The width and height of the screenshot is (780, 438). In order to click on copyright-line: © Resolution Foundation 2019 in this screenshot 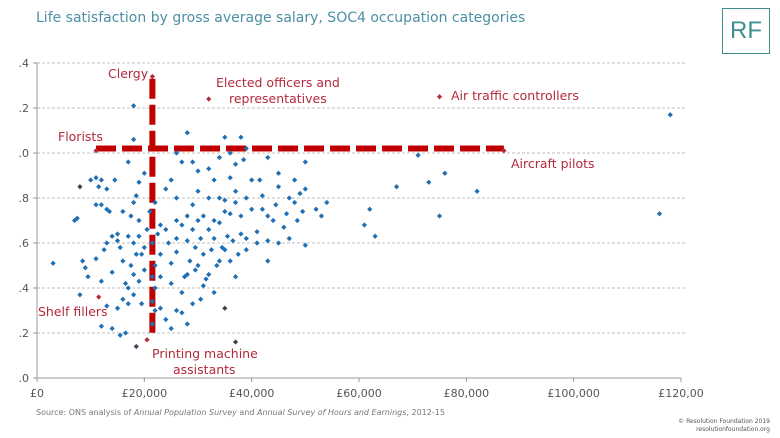, I will do `click(724, 421)`.